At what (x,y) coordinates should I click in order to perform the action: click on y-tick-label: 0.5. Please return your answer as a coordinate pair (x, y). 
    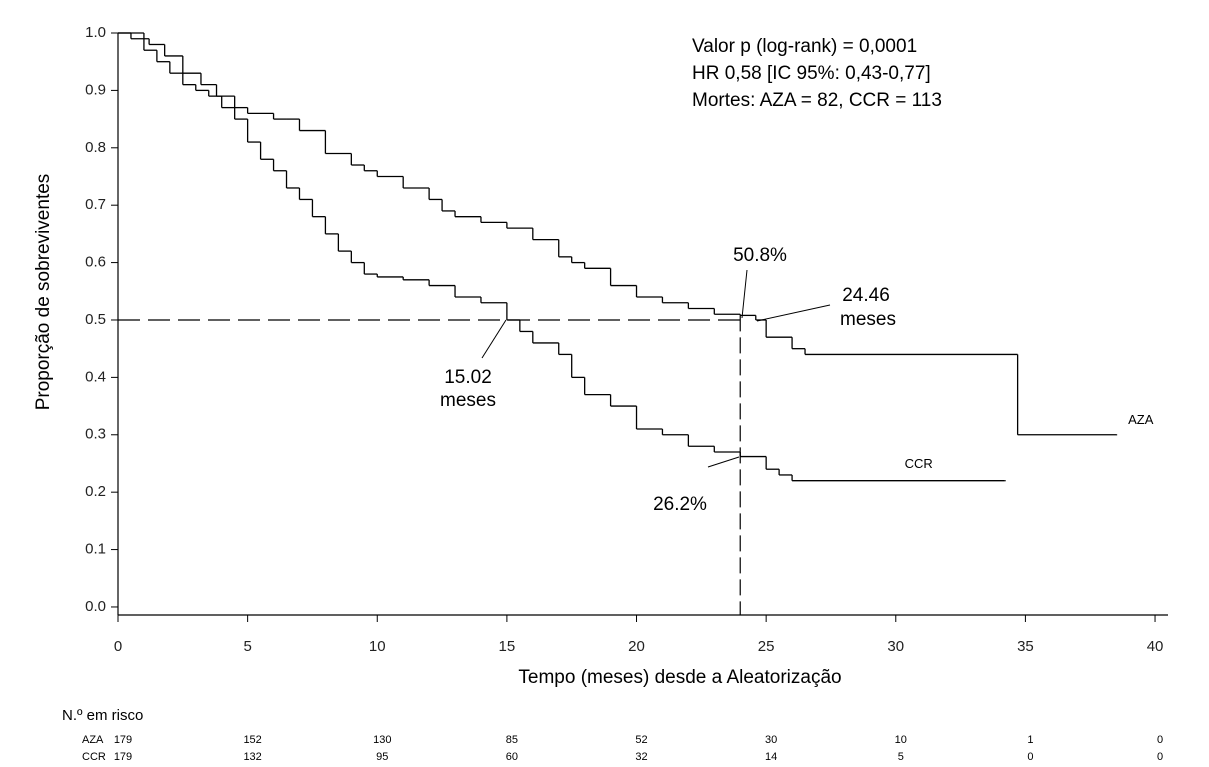
    Looking at the image, I should click on (95, 319).